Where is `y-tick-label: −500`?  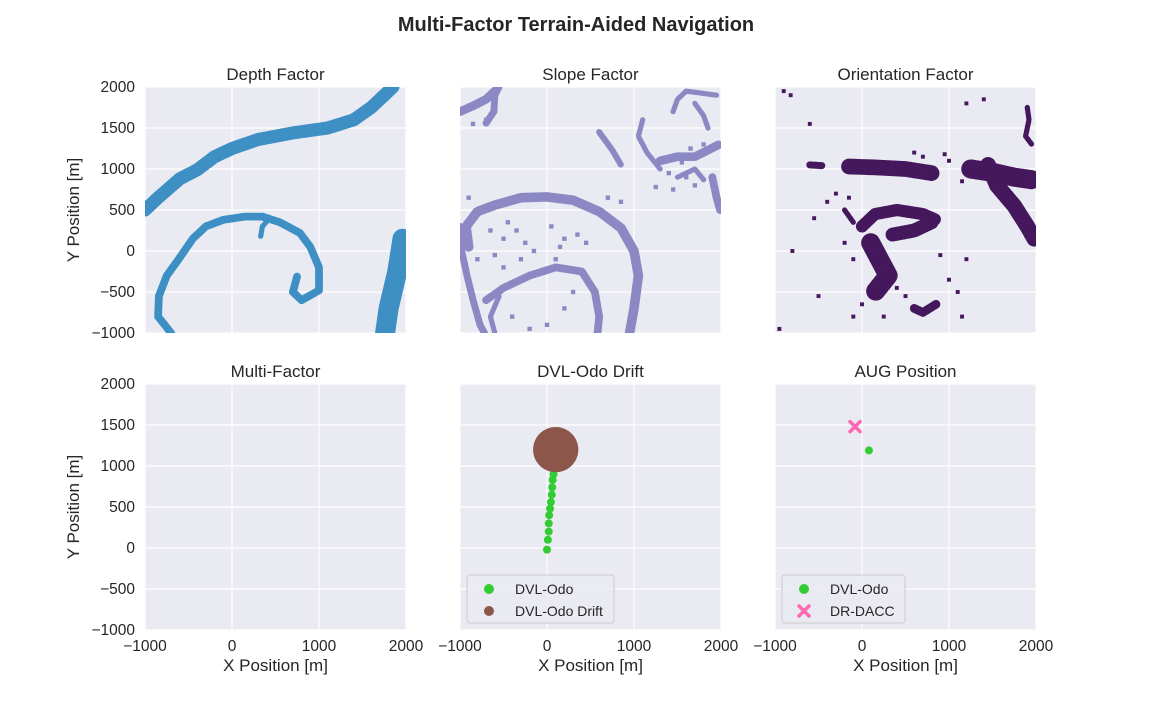 y-tick-label: −500 is located at coordinates (117, 589).